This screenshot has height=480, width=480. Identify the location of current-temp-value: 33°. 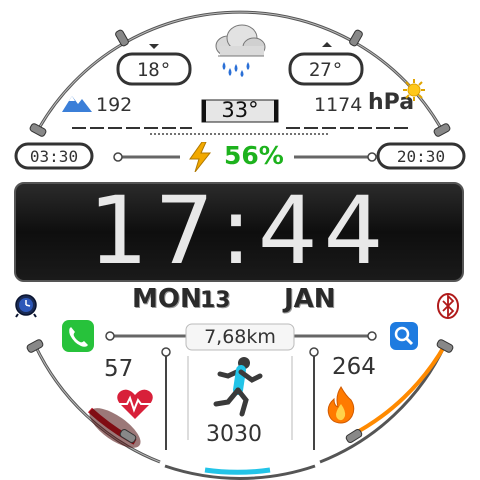
(240, 110).